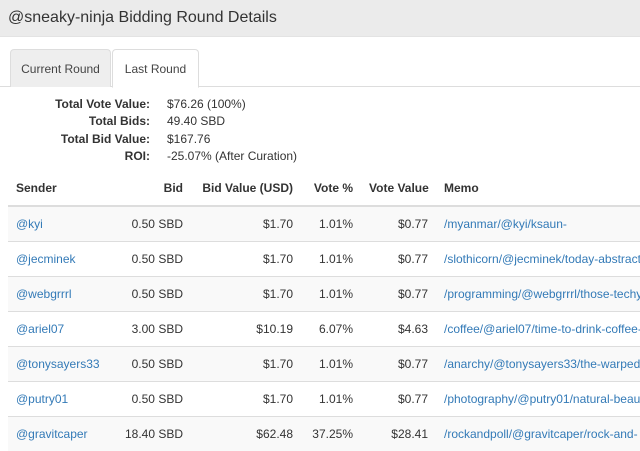 The height and width of the screenshot is (451, 640). I want to click on bid-value-cell: $10.19, so click(246, 328).